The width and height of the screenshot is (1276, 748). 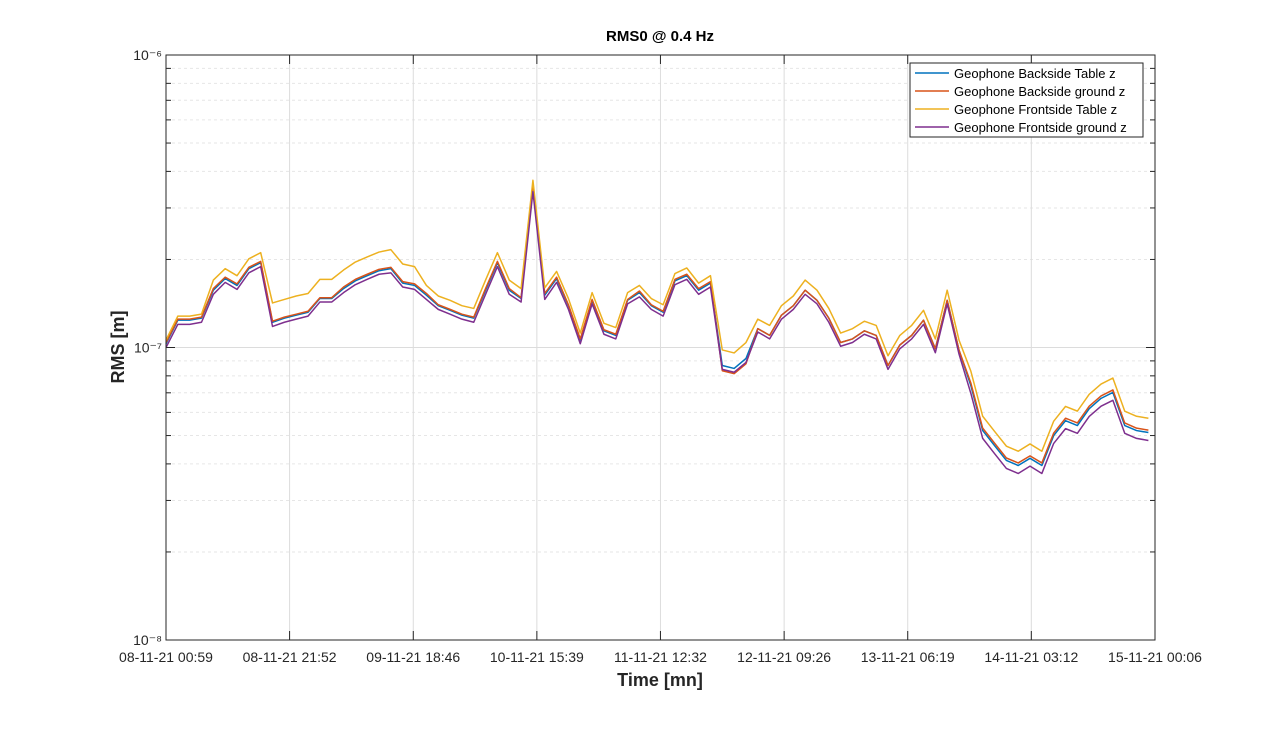 I want to click on y-axis-label: RMS [m], so click(x=118, y=347).